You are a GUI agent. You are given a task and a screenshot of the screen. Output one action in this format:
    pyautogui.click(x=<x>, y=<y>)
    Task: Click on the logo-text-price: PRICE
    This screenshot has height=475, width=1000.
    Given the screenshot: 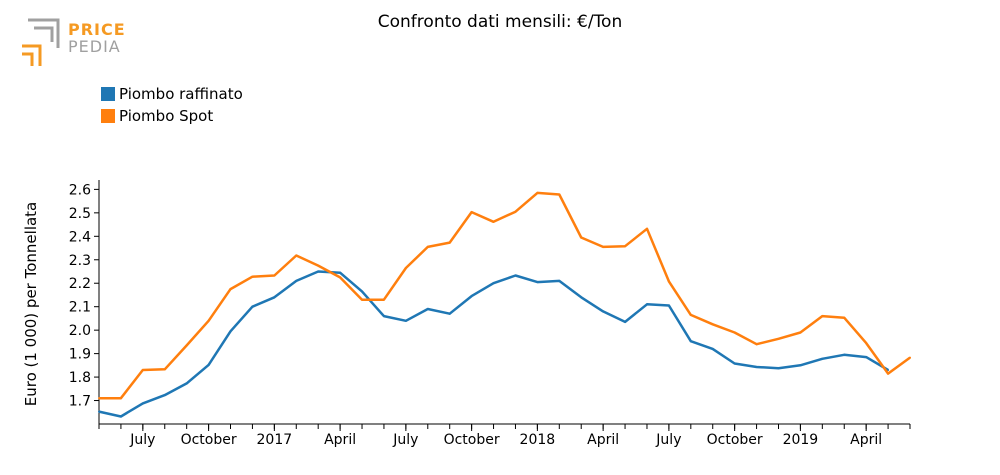 What is the action you would take?
    pyautogui.click(x=97, y=29)
    